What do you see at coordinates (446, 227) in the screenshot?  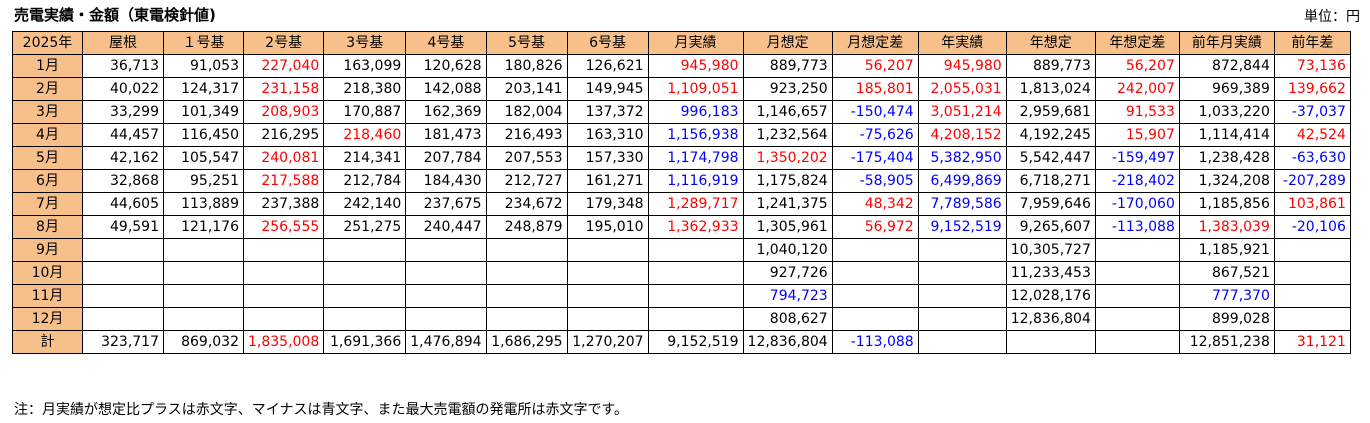 I see `table-cell: 240,447` at bounding box center [446, 227].